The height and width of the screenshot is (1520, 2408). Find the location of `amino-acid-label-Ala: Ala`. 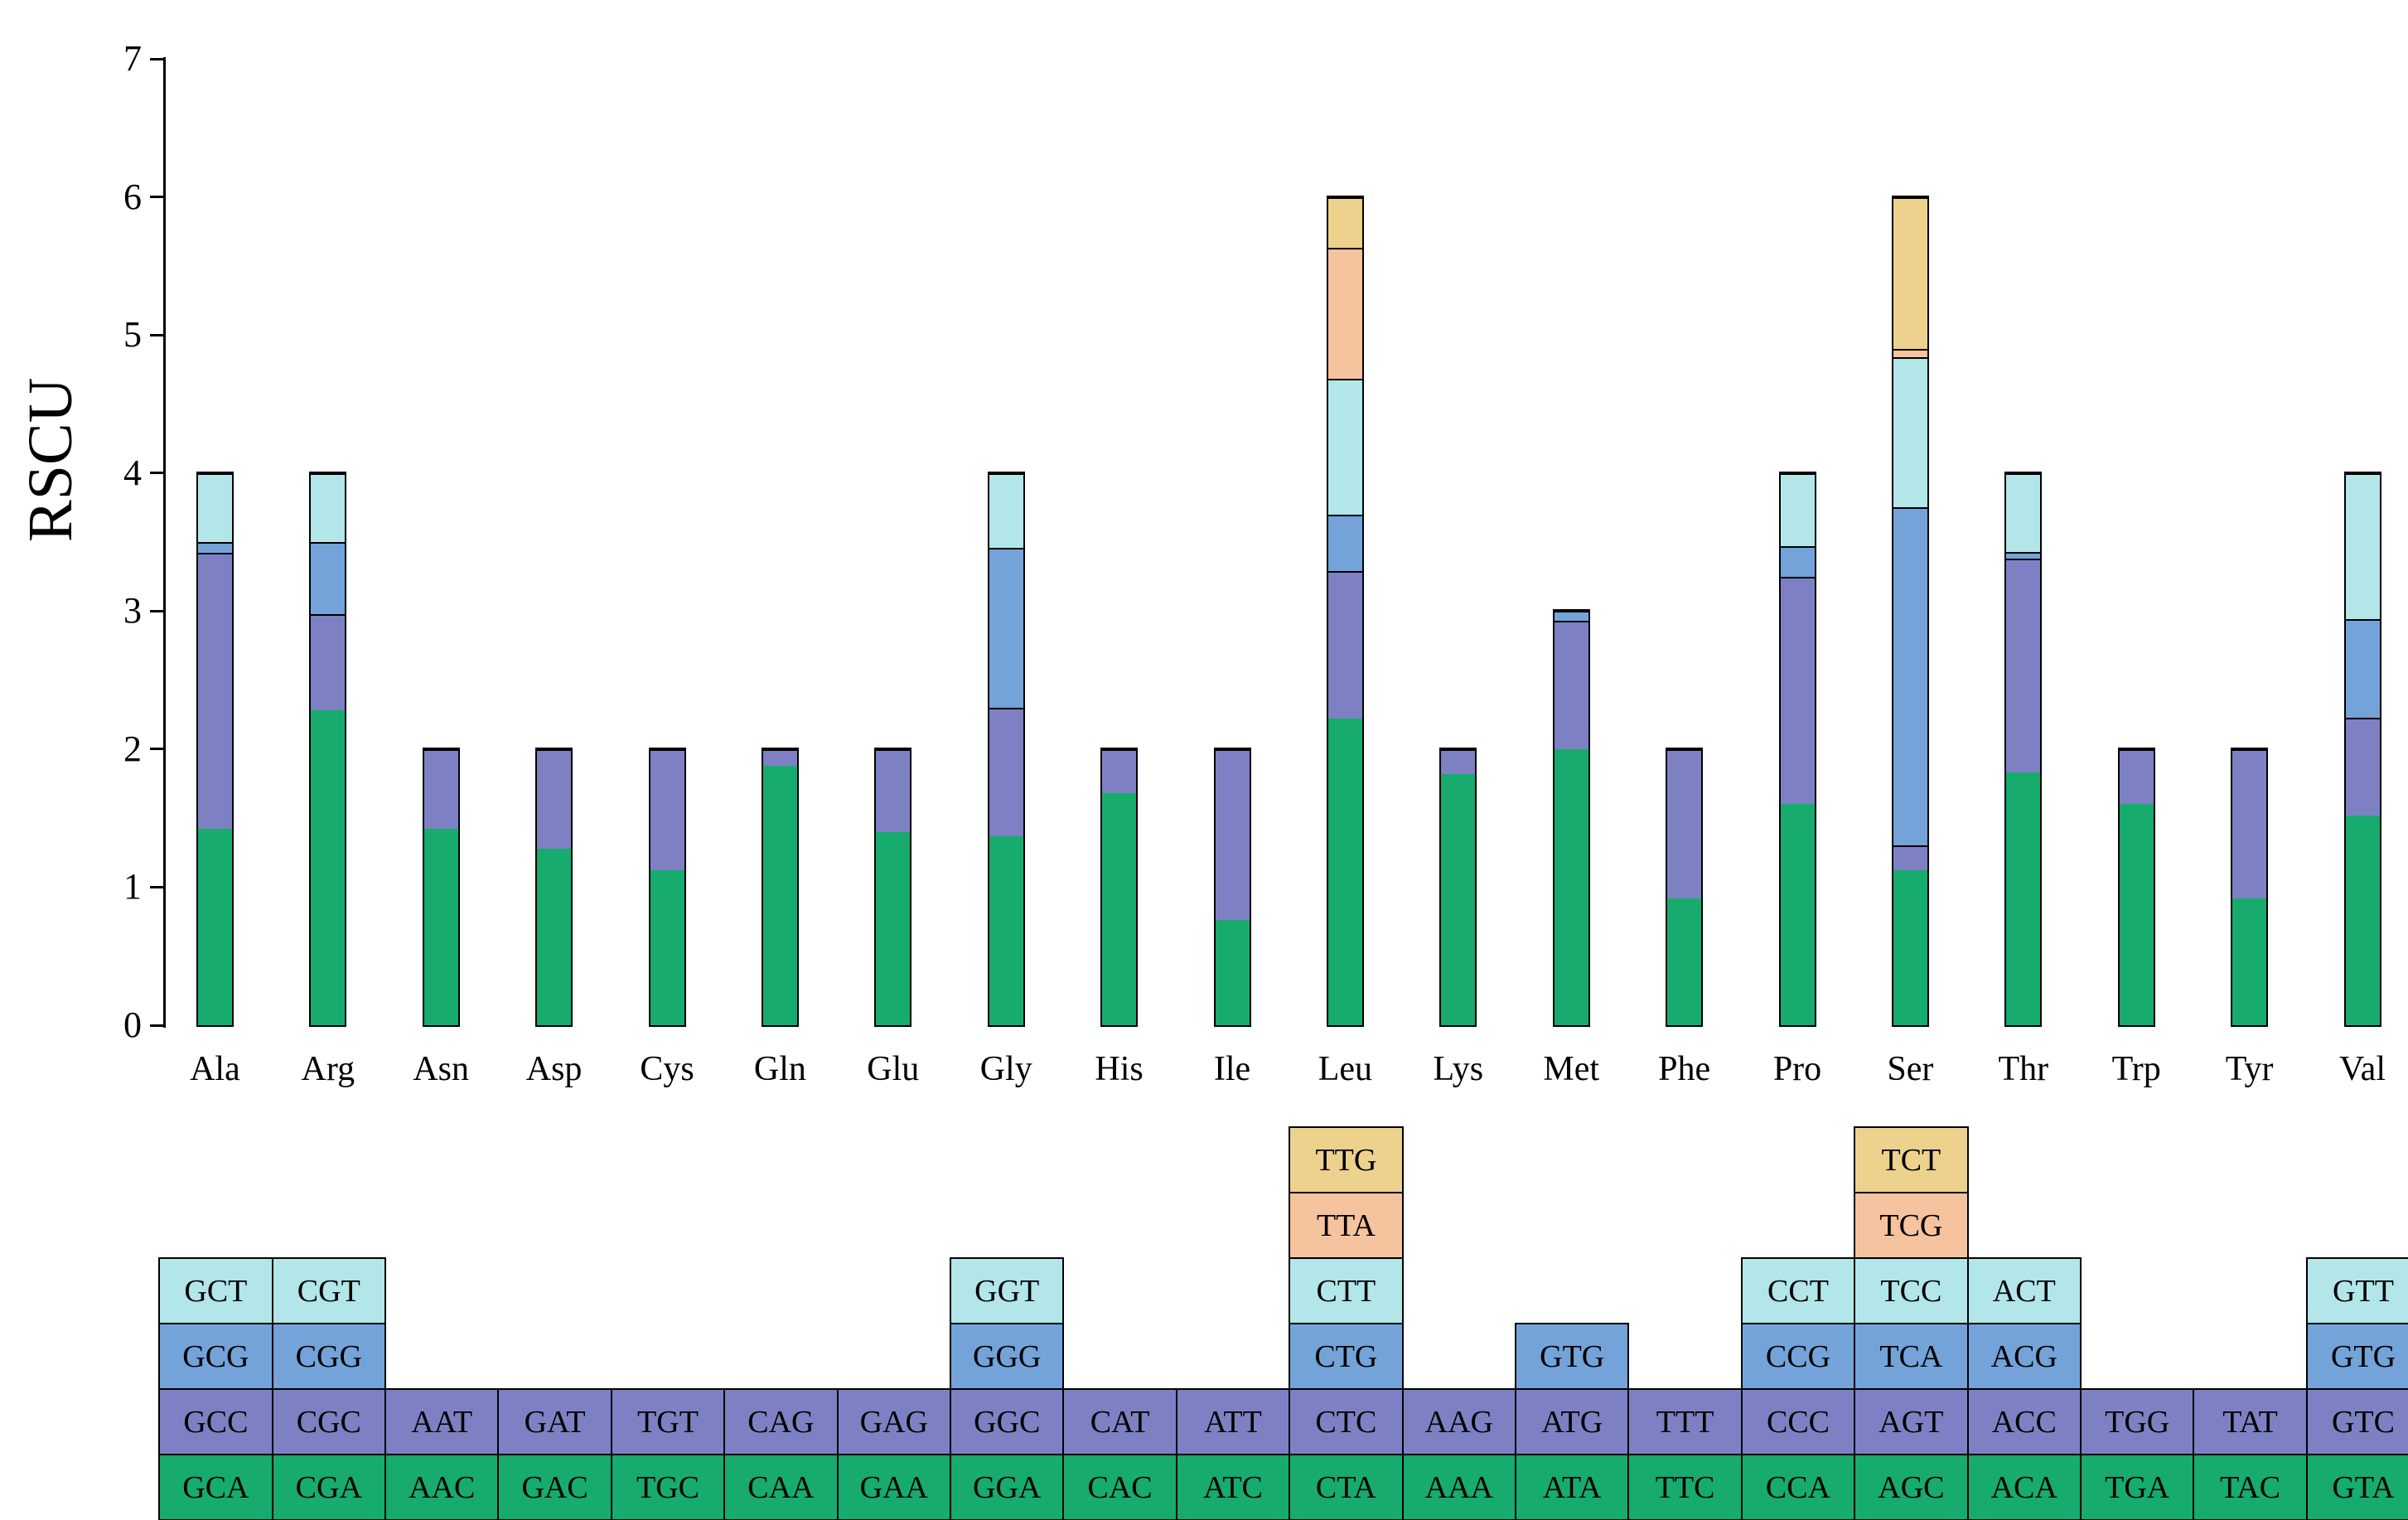

amino-acid-label-Ala: Ala is located at coordinates (215, 1069).